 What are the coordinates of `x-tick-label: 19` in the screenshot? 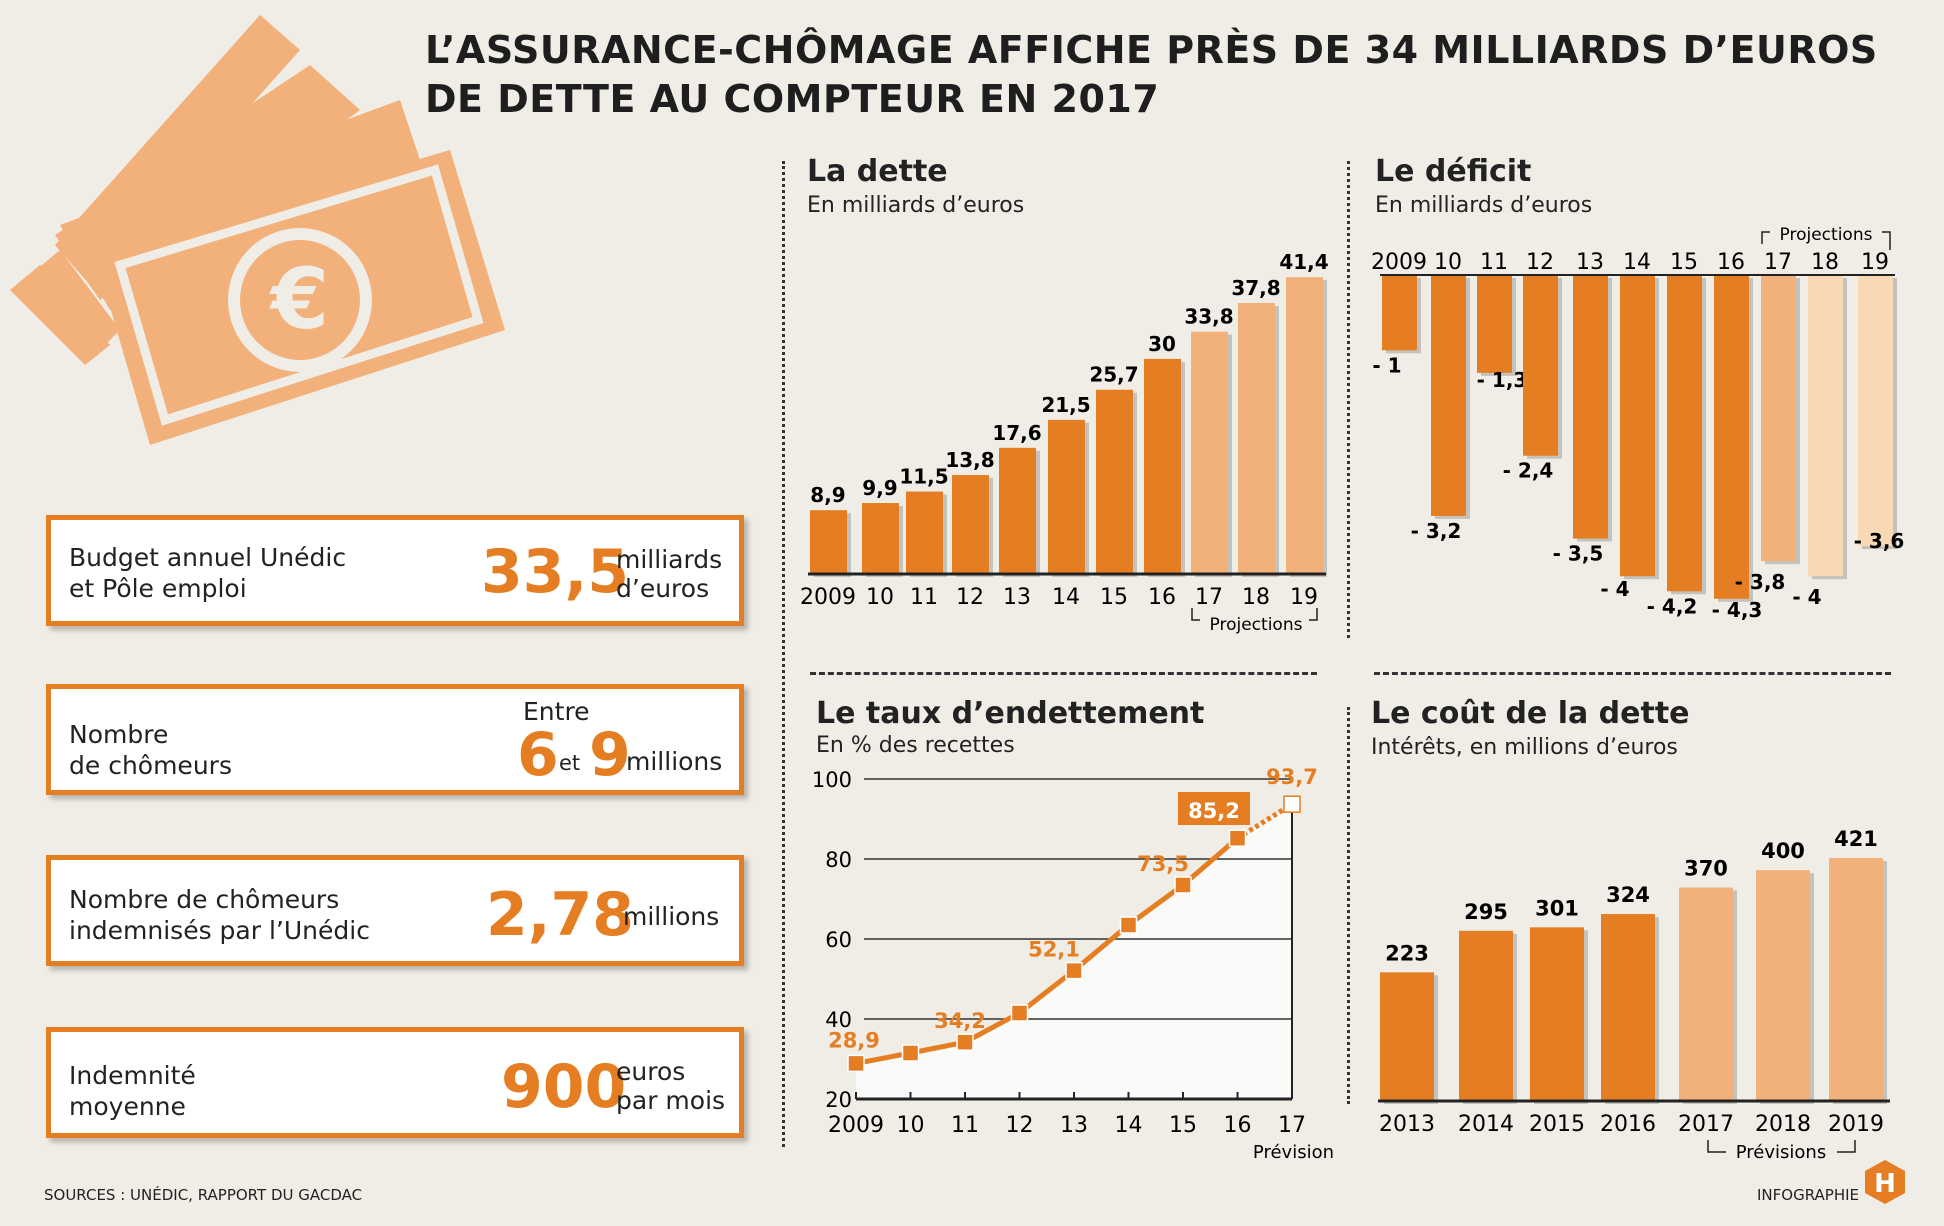 It's located at (1875, 262).